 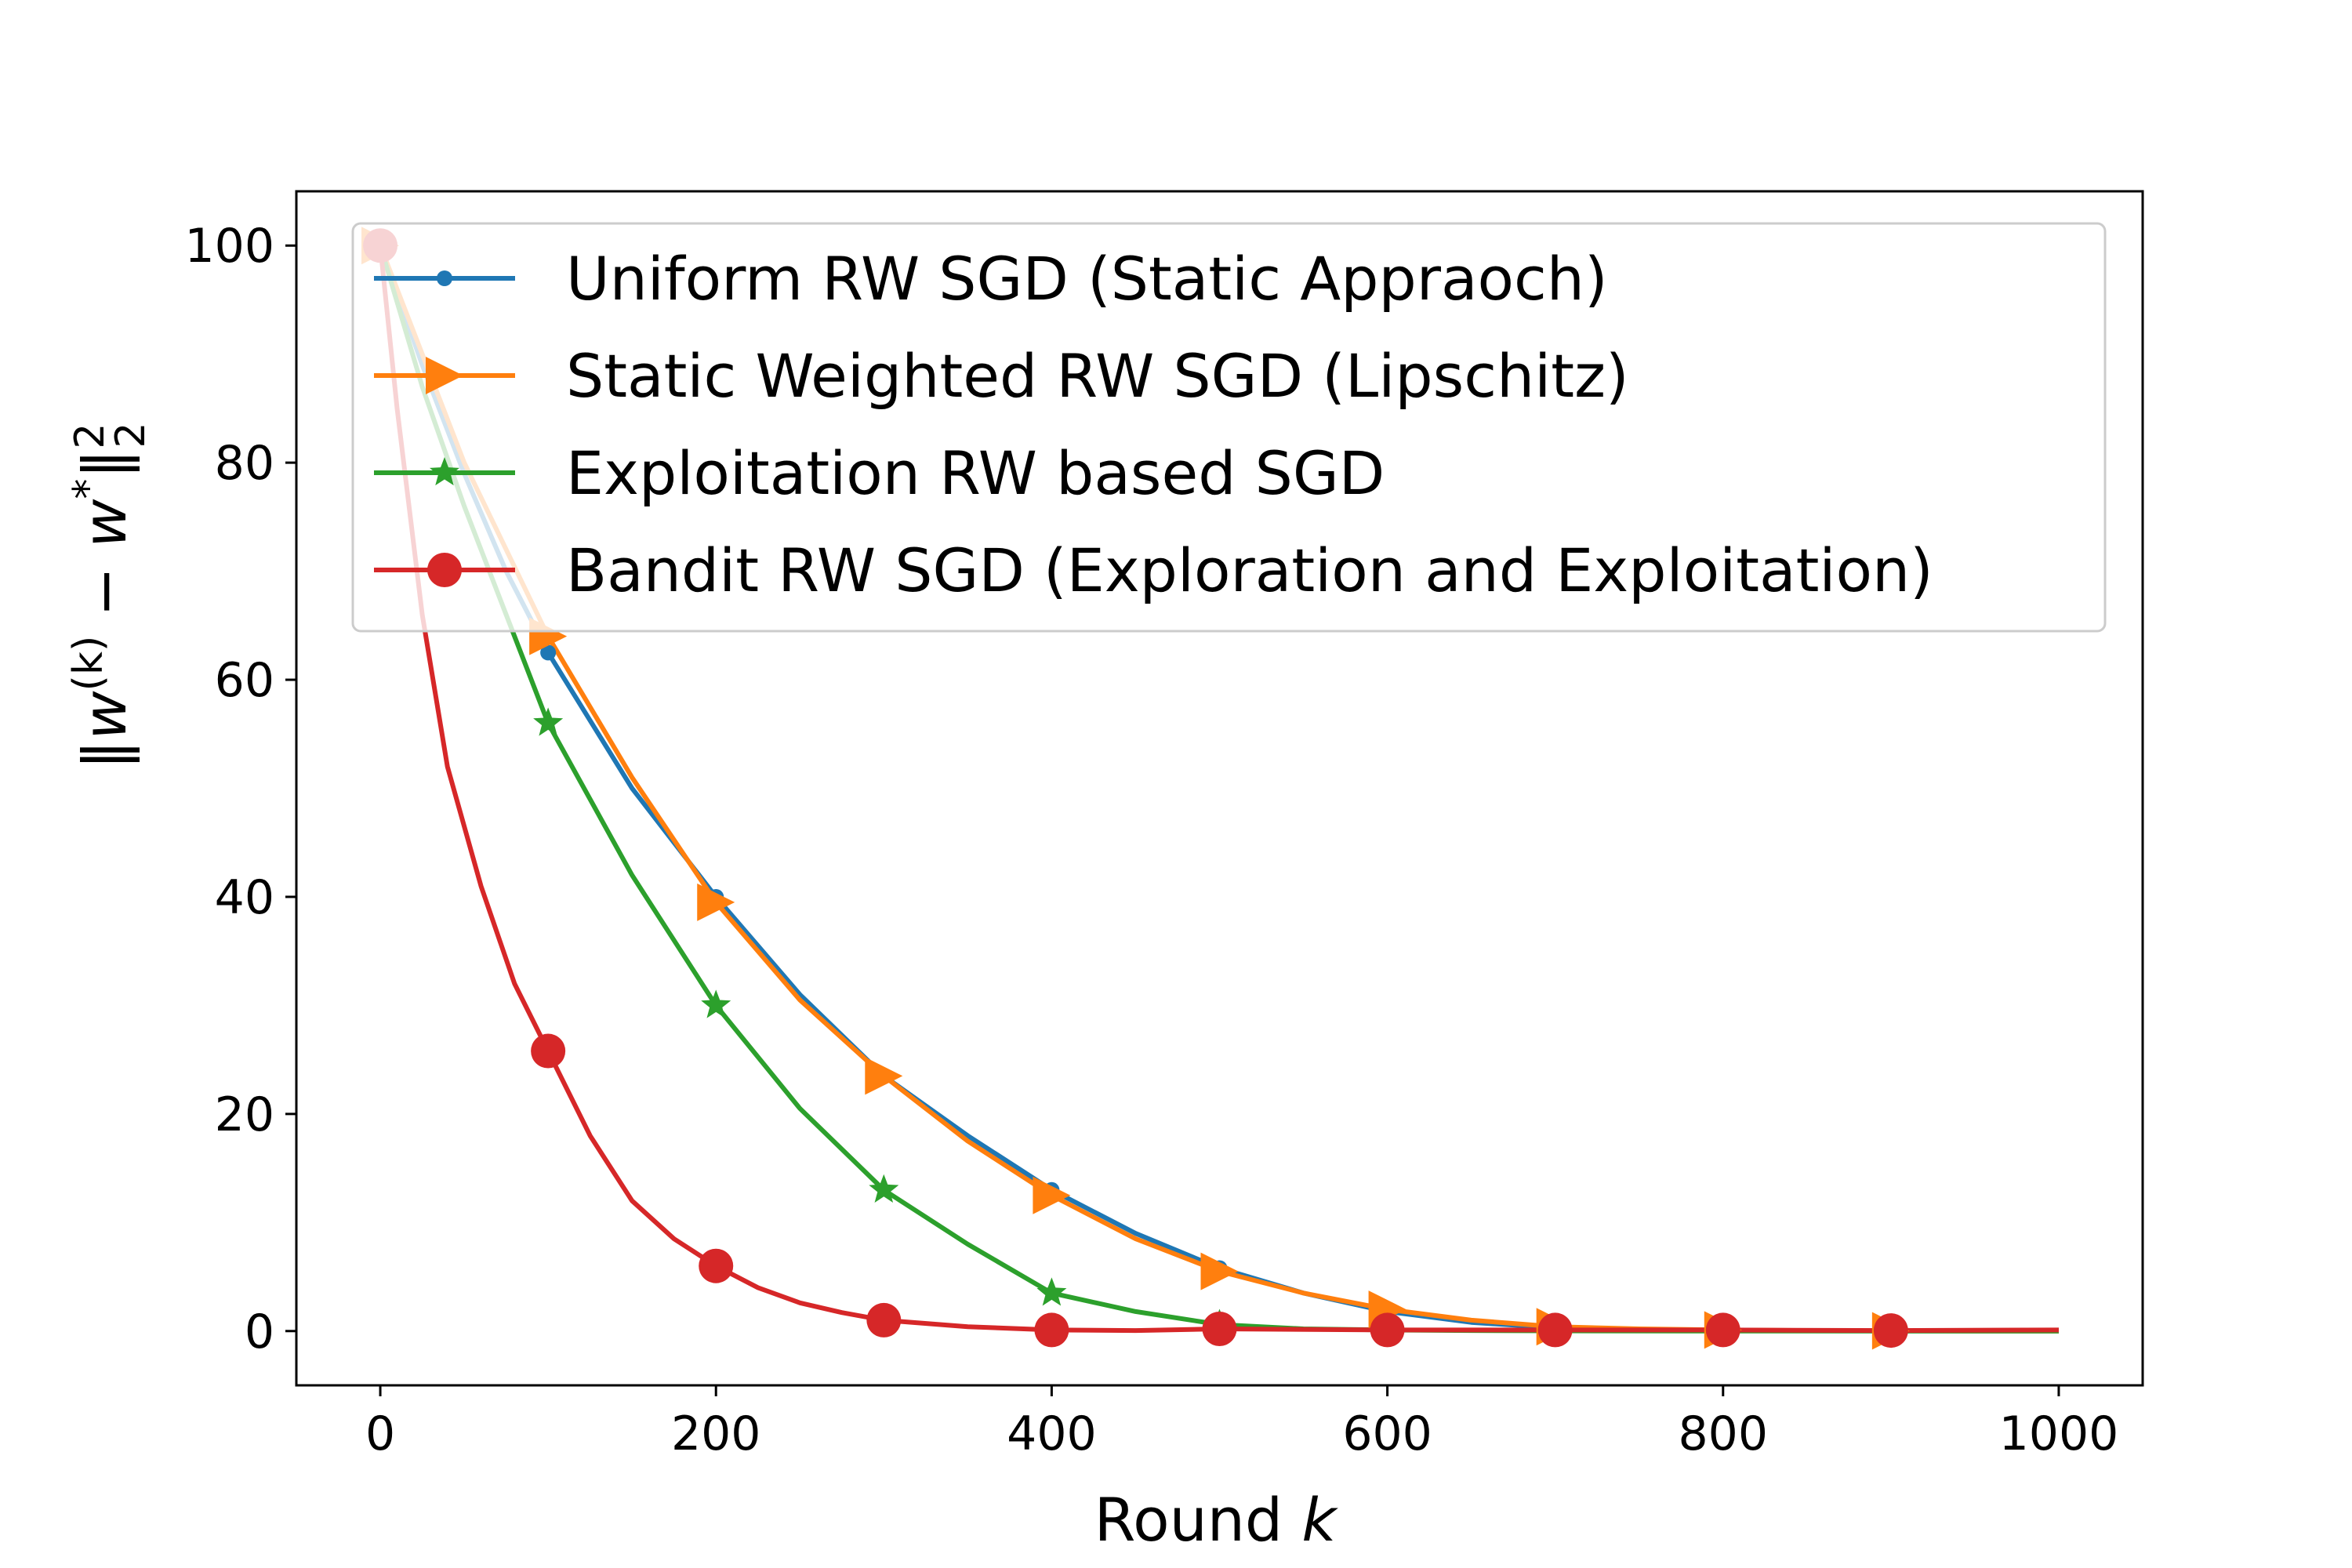 What do you see at coordinates (1087, 279) in the screenshot?
I see `legend-label-0: Uniform RW SGD (Static Appraoch)` at bounding box center [1087, 279].